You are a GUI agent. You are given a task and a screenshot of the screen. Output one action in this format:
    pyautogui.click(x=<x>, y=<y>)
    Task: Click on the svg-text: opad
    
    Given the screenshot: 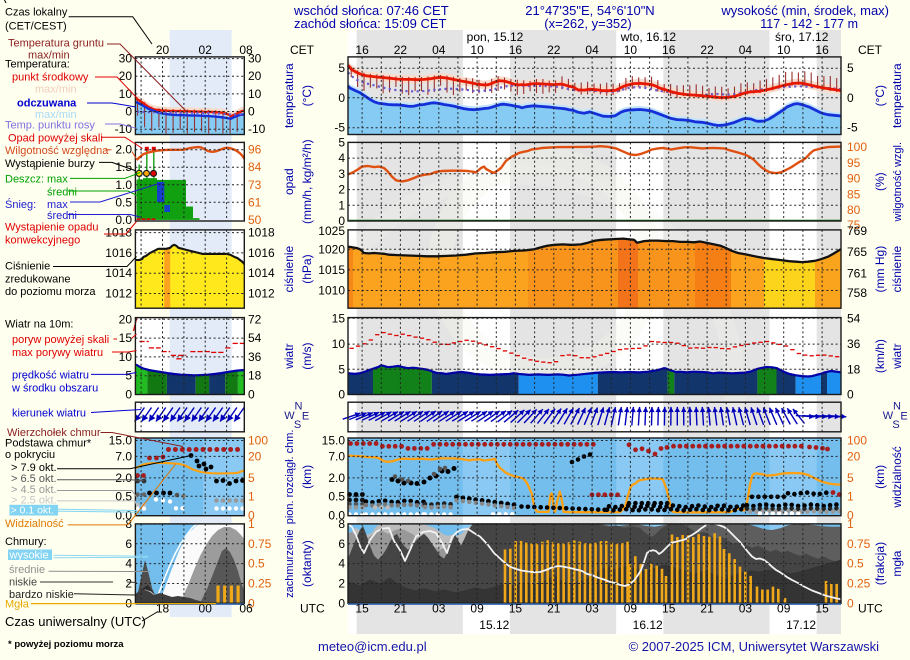 What is the action you would take?
    pyautogui.click(x=289, y=181)
    